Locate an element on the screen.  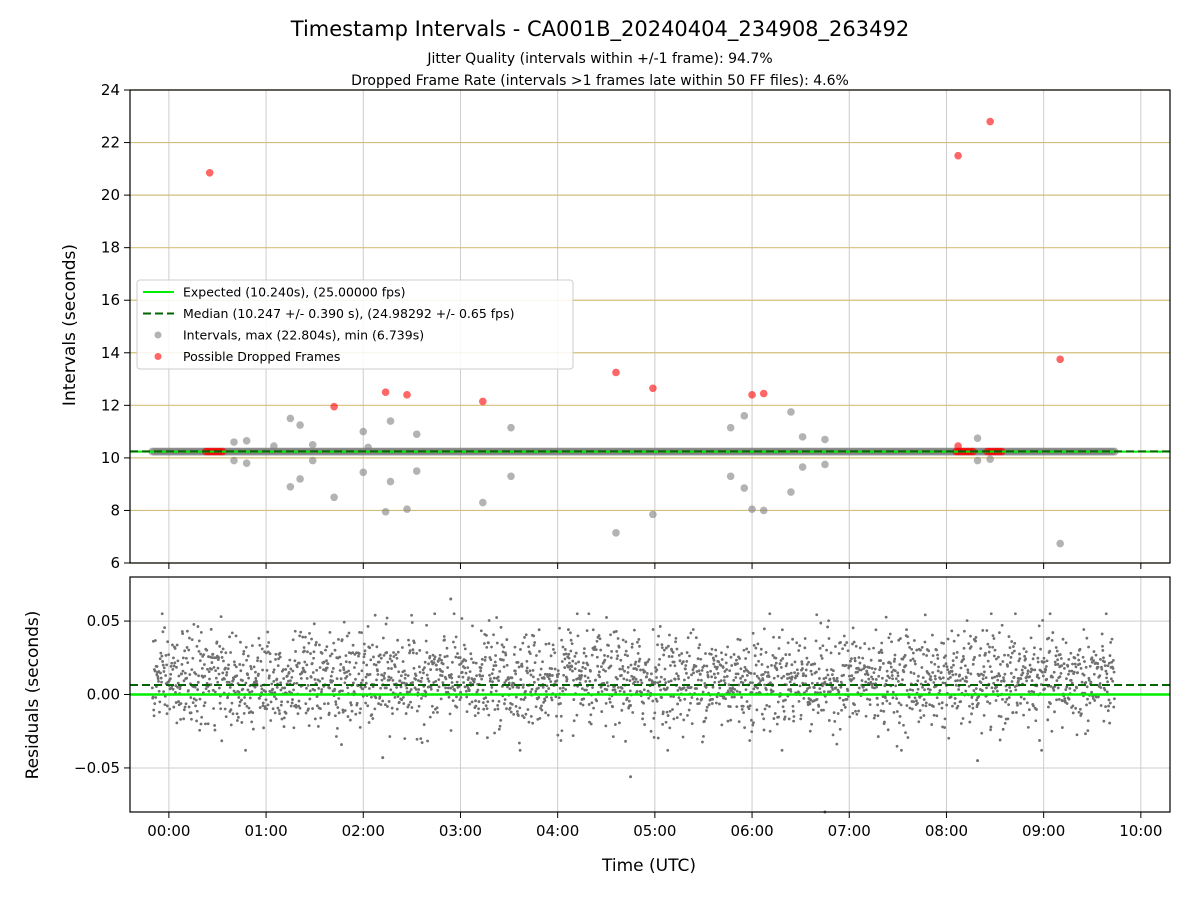
top-y-tick-label: 16 is located at coordinates (110, 300).